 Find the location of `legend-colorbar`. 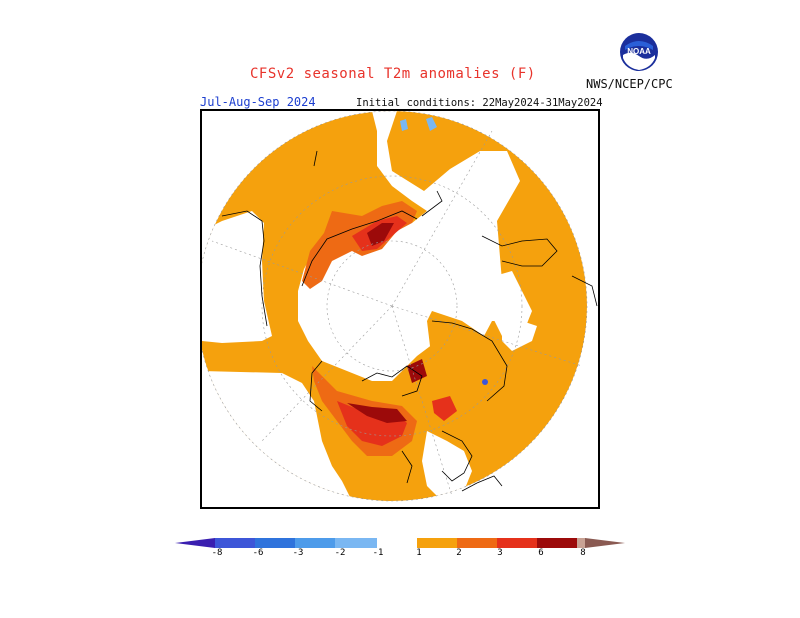

legend-colorbar is located at coordinates (400, 543).